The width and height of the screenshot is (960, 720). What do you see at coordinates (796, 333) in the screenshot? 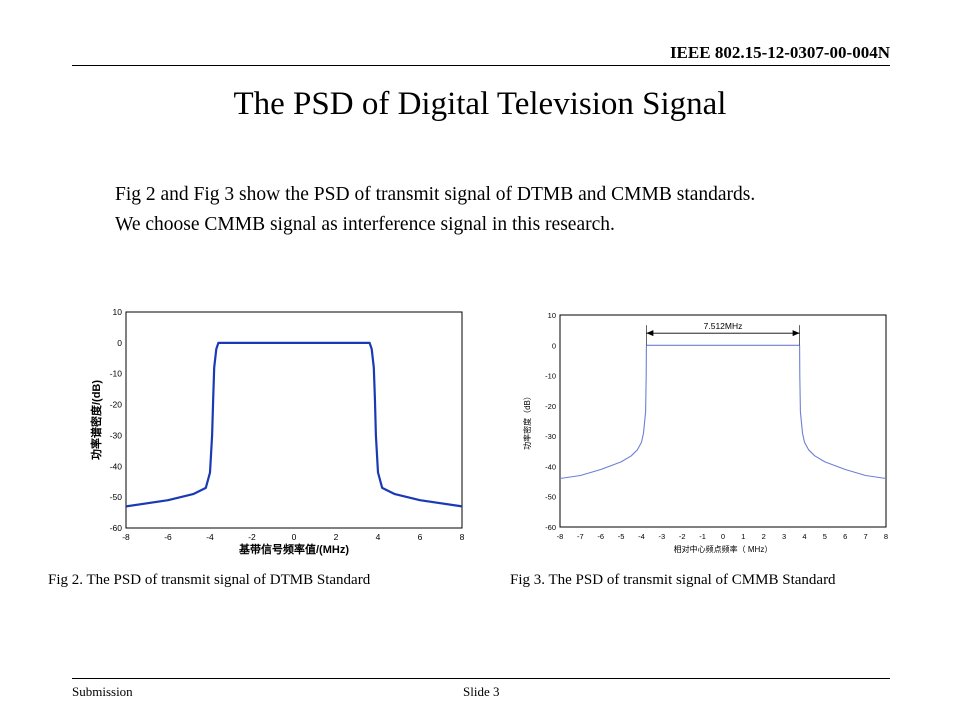
I see `arrow-head-right` at bounding box center [796, 333].